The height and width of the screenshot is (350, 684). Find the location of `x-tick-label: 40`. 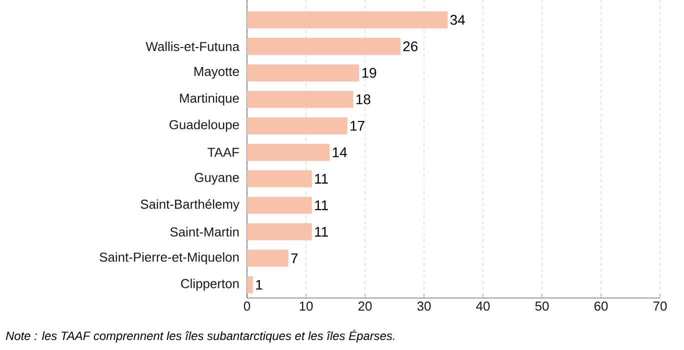

x-tick-label: 40 is located at coordinates (483, 306).